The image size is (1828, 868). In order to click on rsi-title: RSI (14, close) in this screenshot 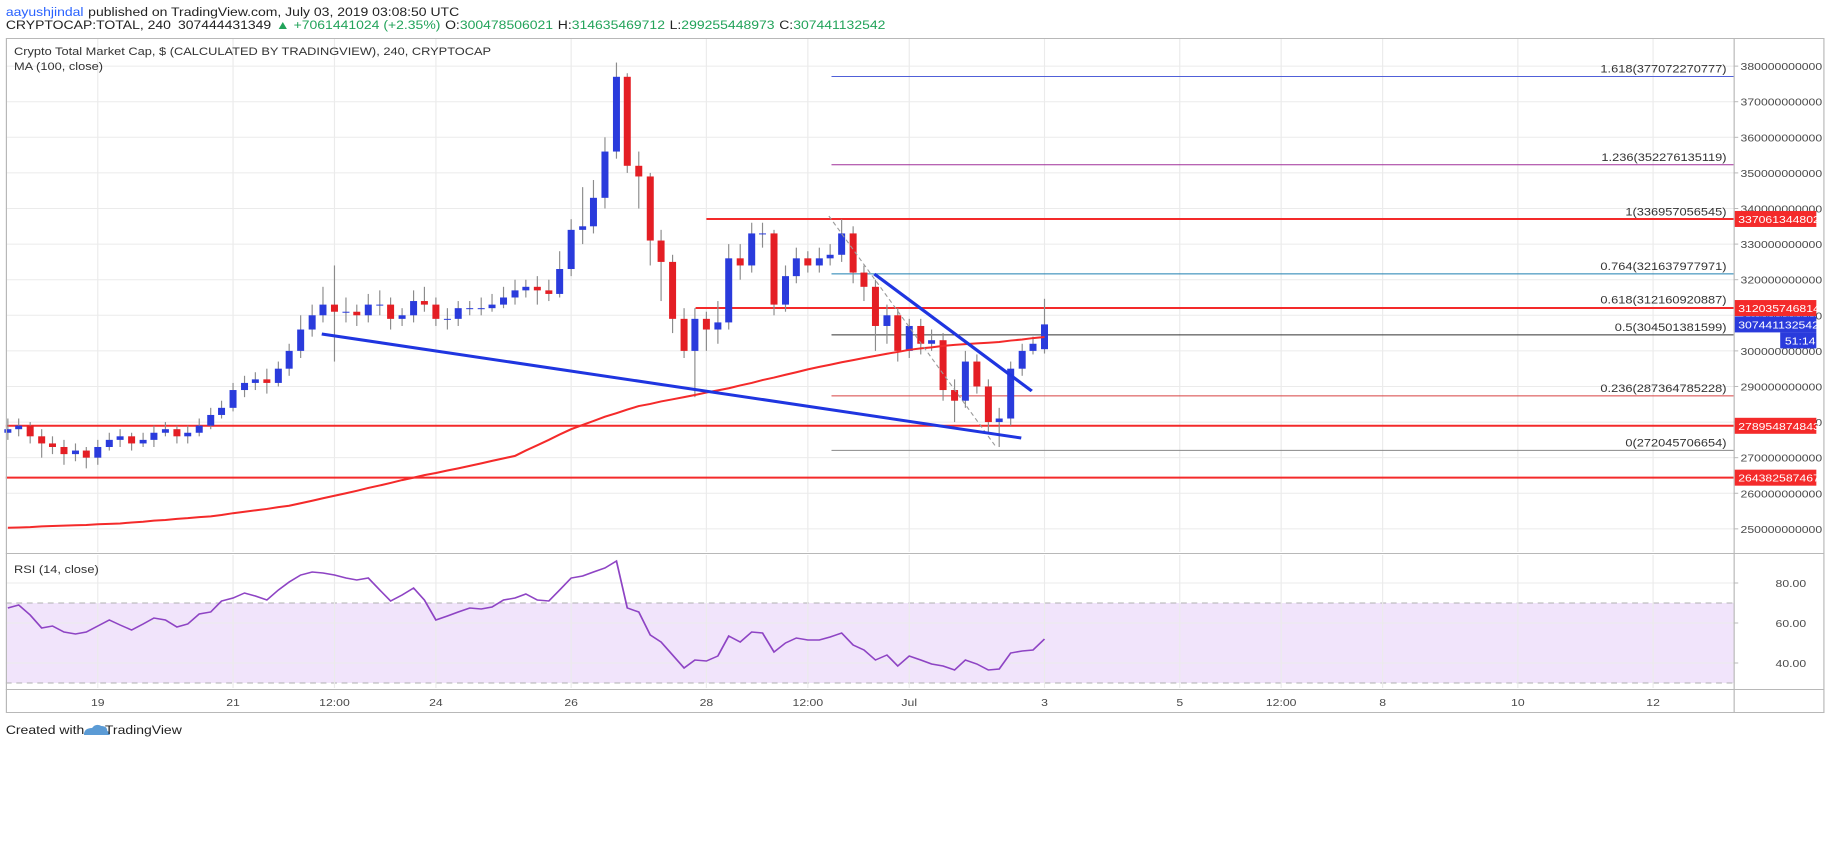, I will do `click(56, 569)`.